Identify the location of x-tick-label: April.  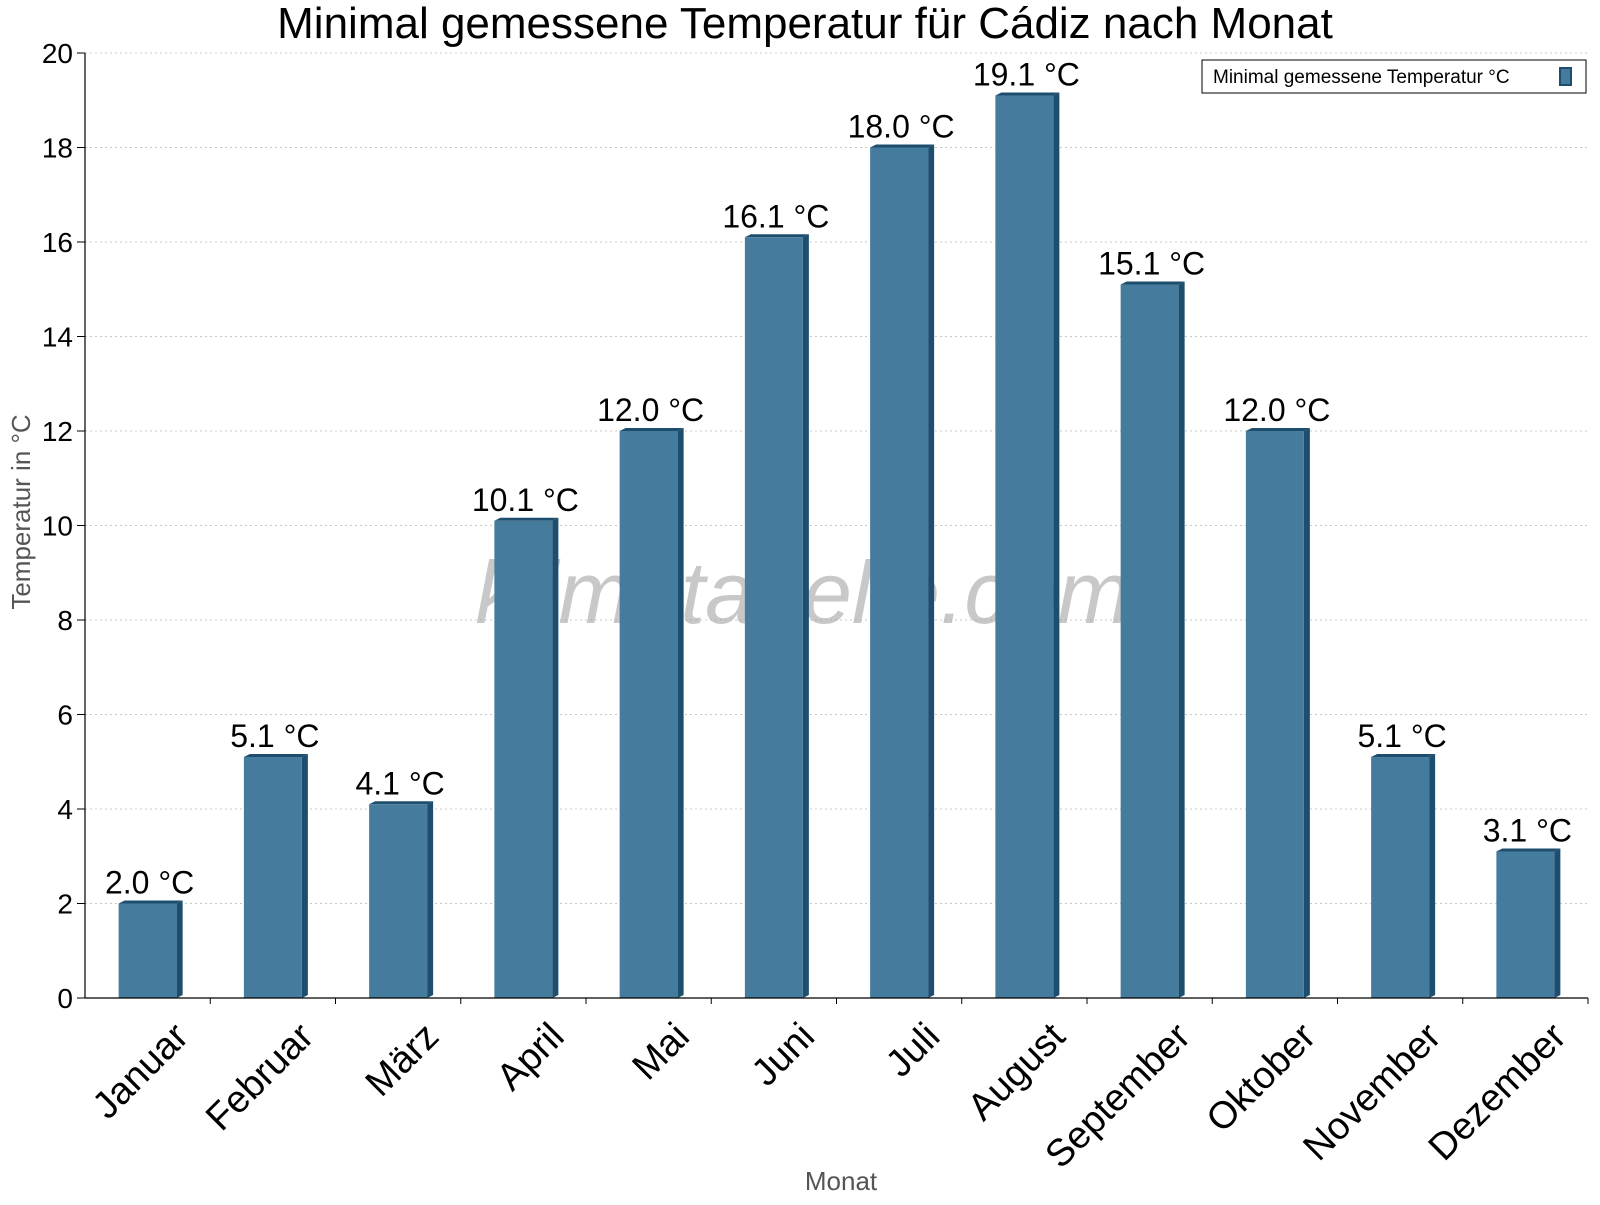
(530, 1056).